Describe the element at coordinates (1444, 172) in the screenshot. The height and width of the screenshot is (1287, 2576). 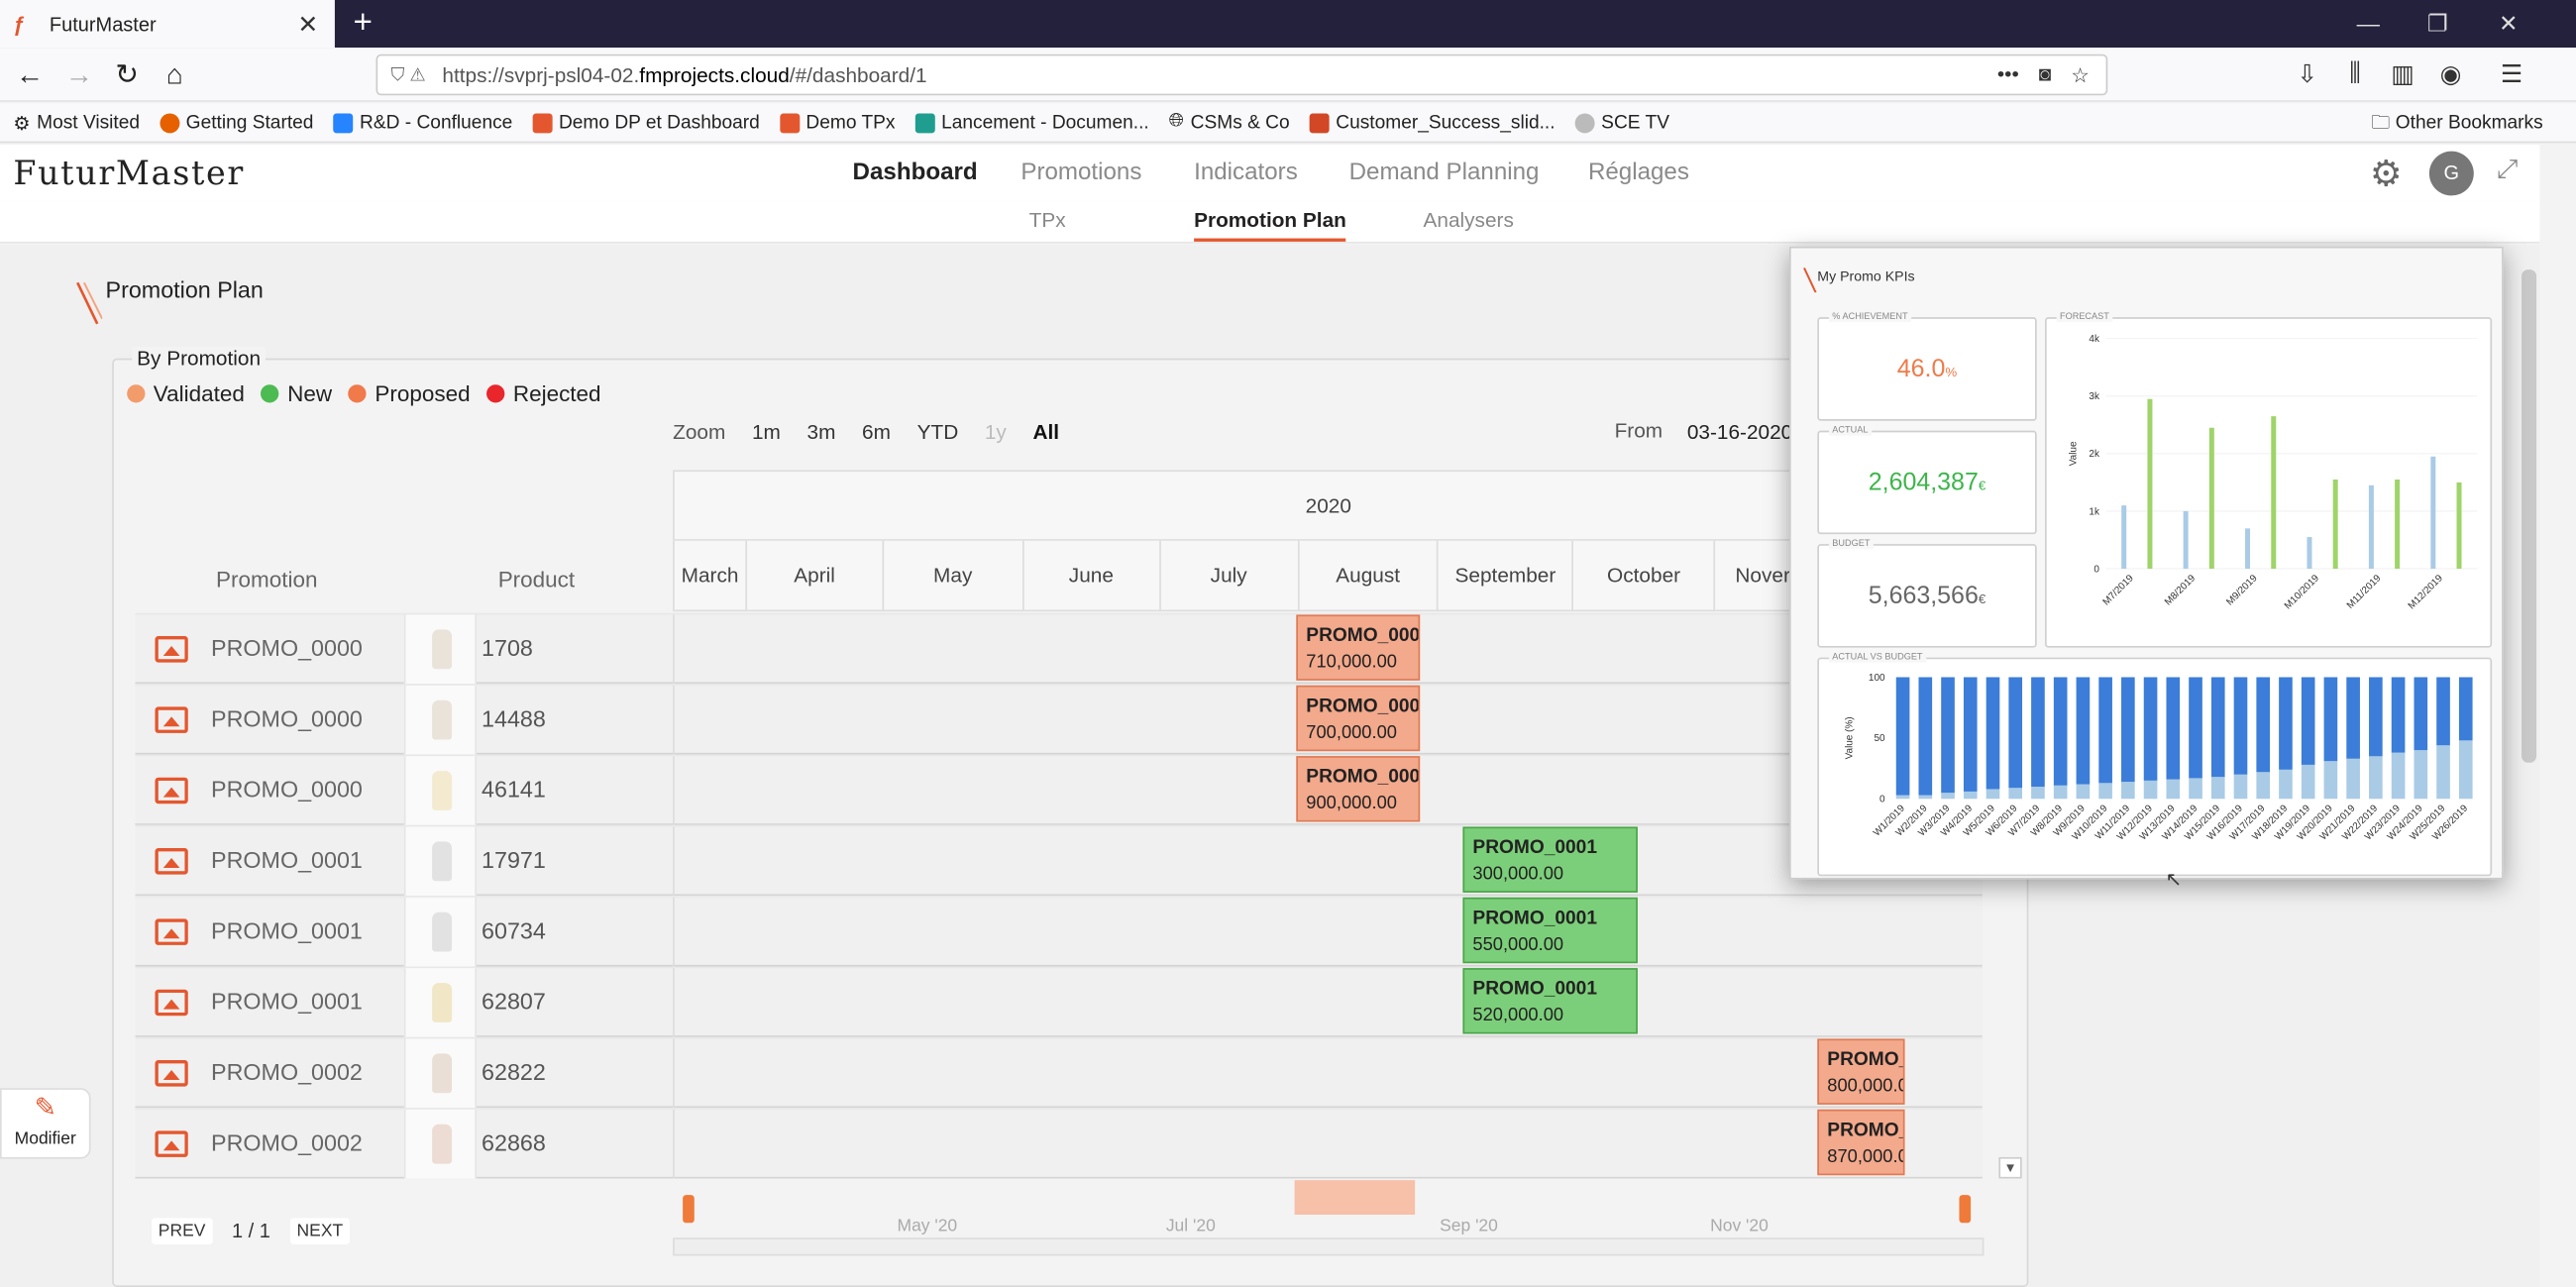
I see `nav-demand-planning: Demand Planning` at that location.